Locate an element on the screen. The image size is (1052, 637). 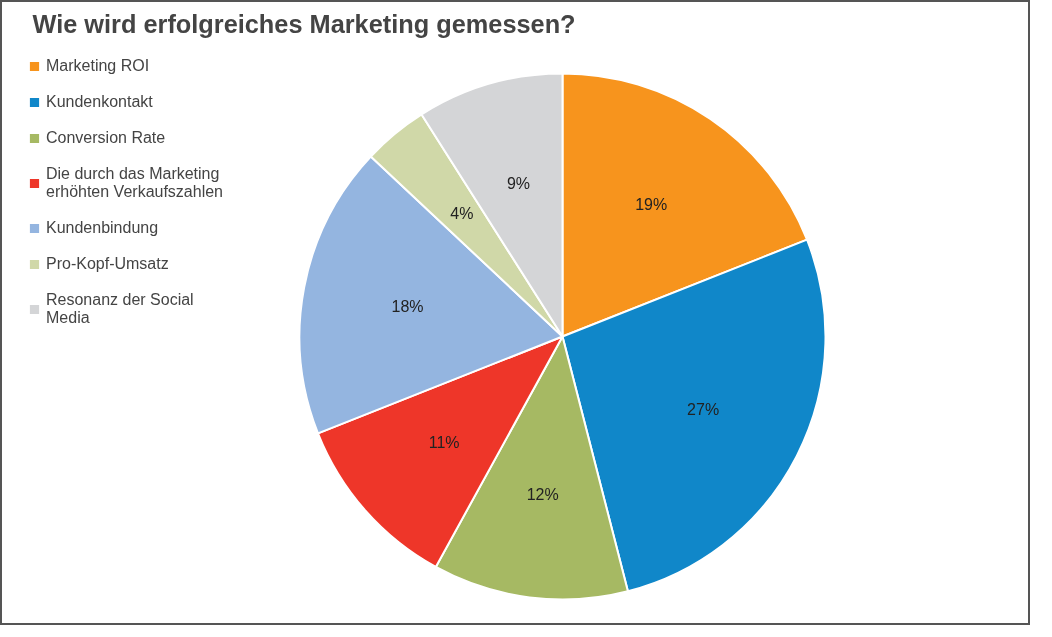
legend-label: Pro-Kopf-Umsatz is located at coordinates (107, 264).